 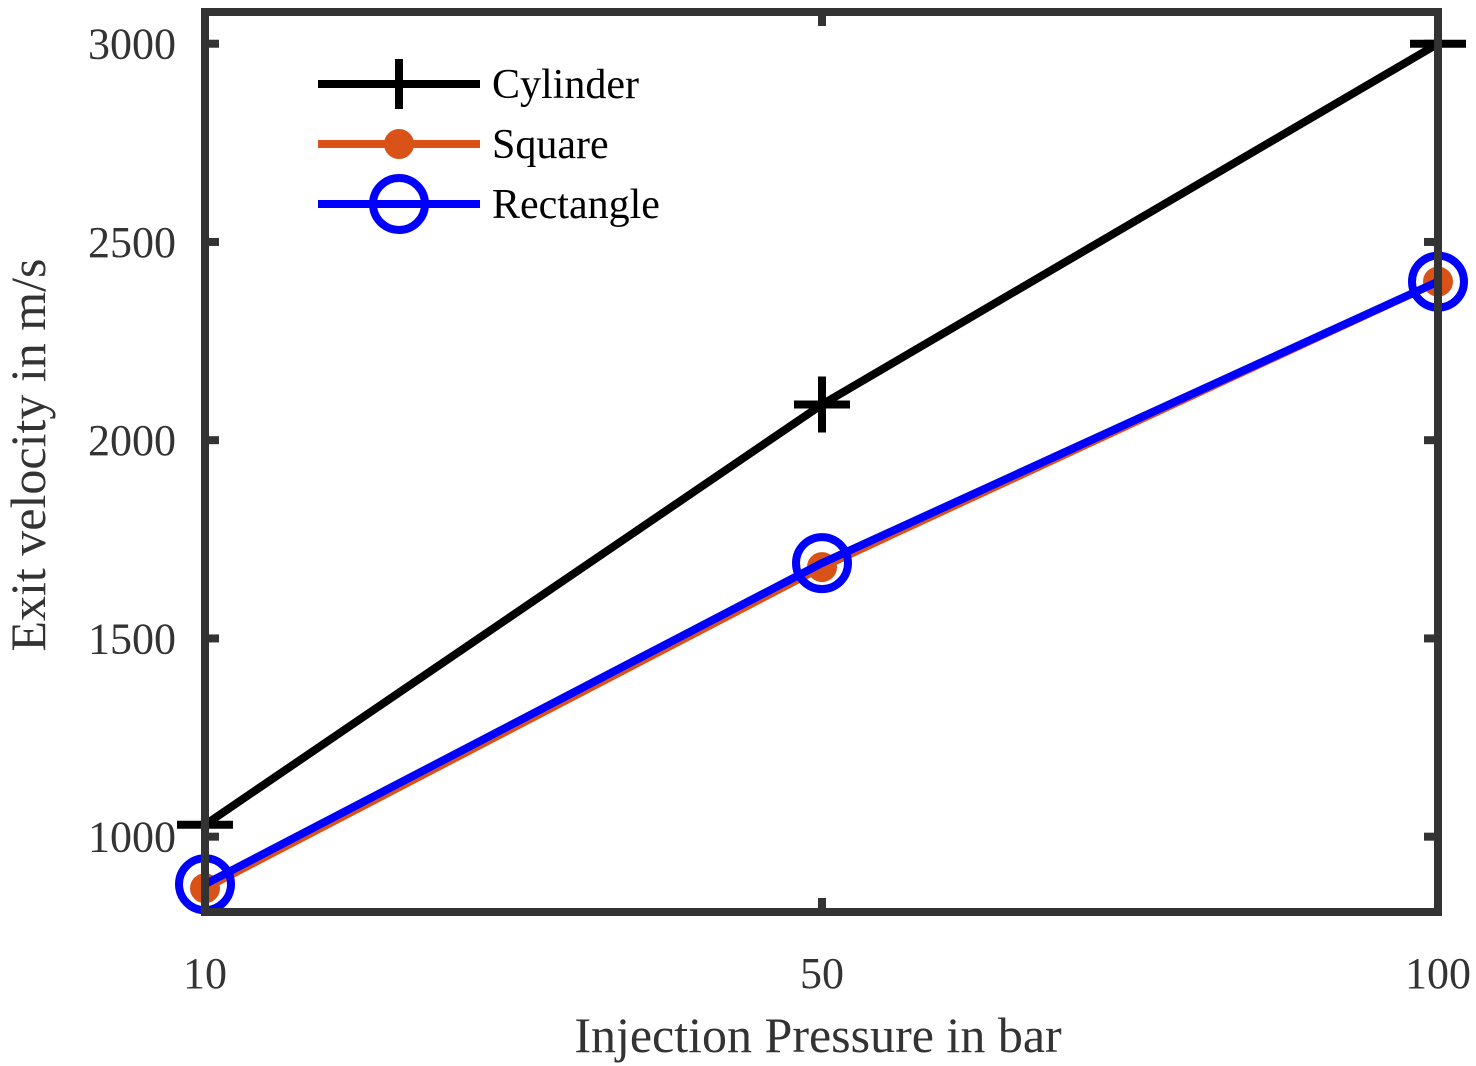 What do you see at coordinates (822, 563) in the screenshot?
I see `rectangle-circle-marker` at bounding box center [822, 563].